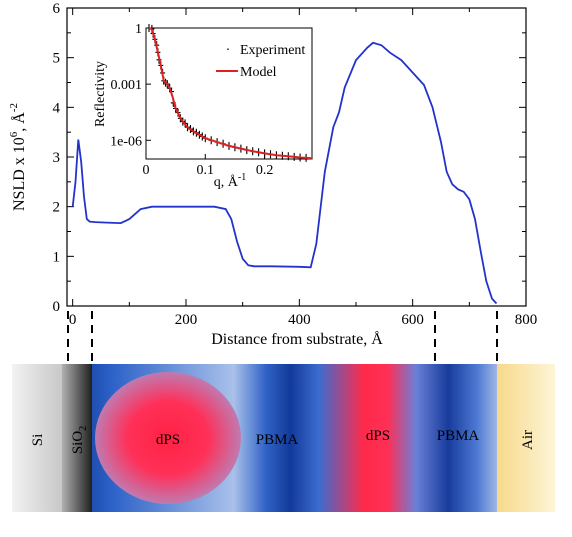  What do you see at coordinates (412, 320) in the screenshot?
I see `x-tick-label: 600` at bounding box center [412, 320].